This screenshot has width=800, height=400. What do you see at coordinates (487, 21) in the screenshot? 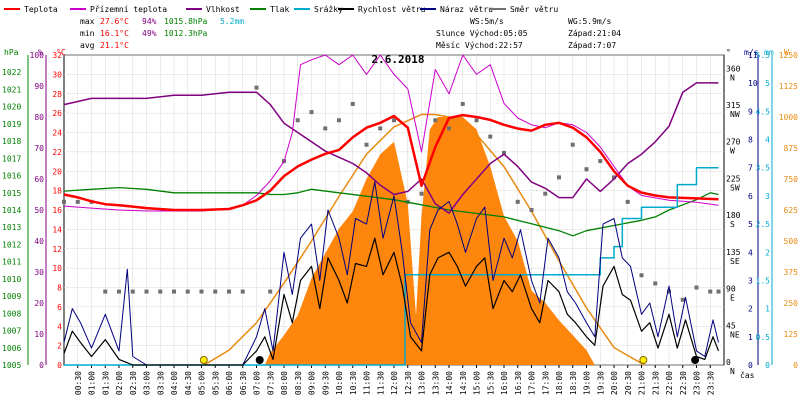
I see `stat-ws: WS:5m/s` at bounding box center [487, 21].